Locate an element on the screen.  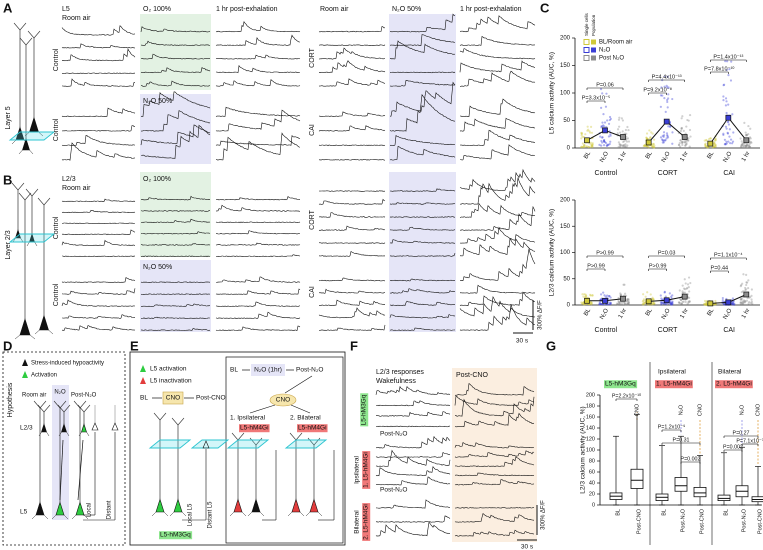
label: L2/3 is located at coordinates (69, 179).